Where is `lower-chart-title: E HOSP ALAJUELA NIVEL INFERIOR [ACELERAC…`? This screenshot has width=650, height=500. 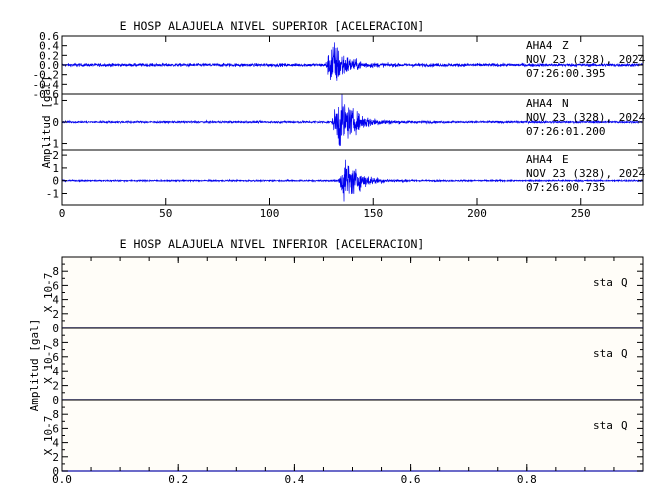
lower-chart-title: E HOSP ALAJUELA NIVEL INFERIOR [ACELERAC… is located at coordinates (272, 244).